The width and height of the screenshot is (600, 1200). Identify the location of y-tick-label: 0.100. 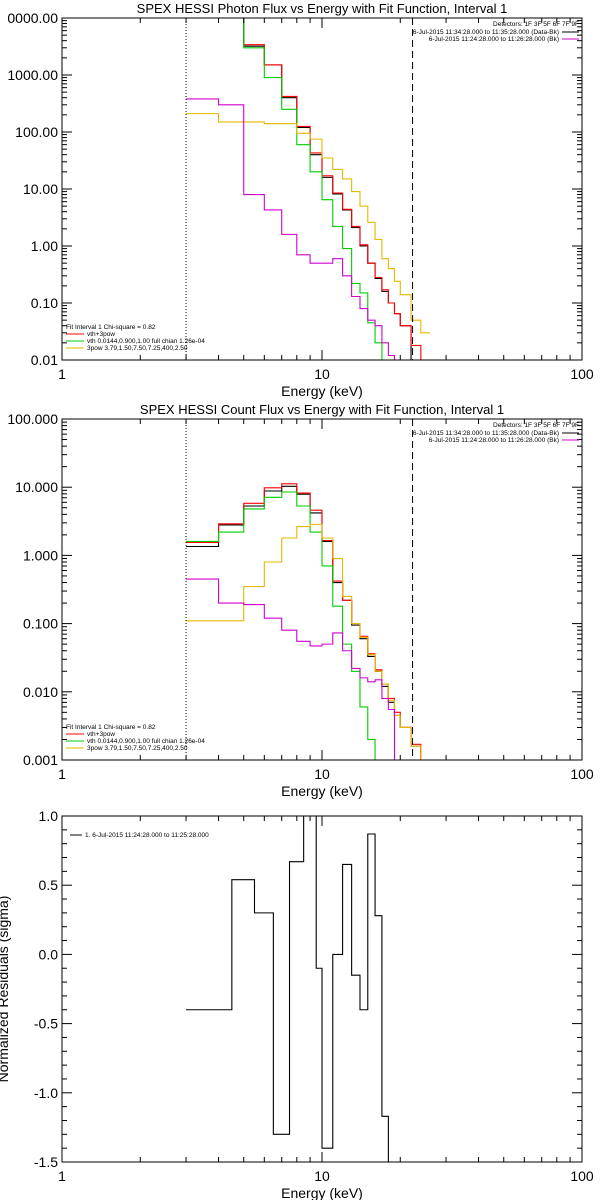
(40, 624).